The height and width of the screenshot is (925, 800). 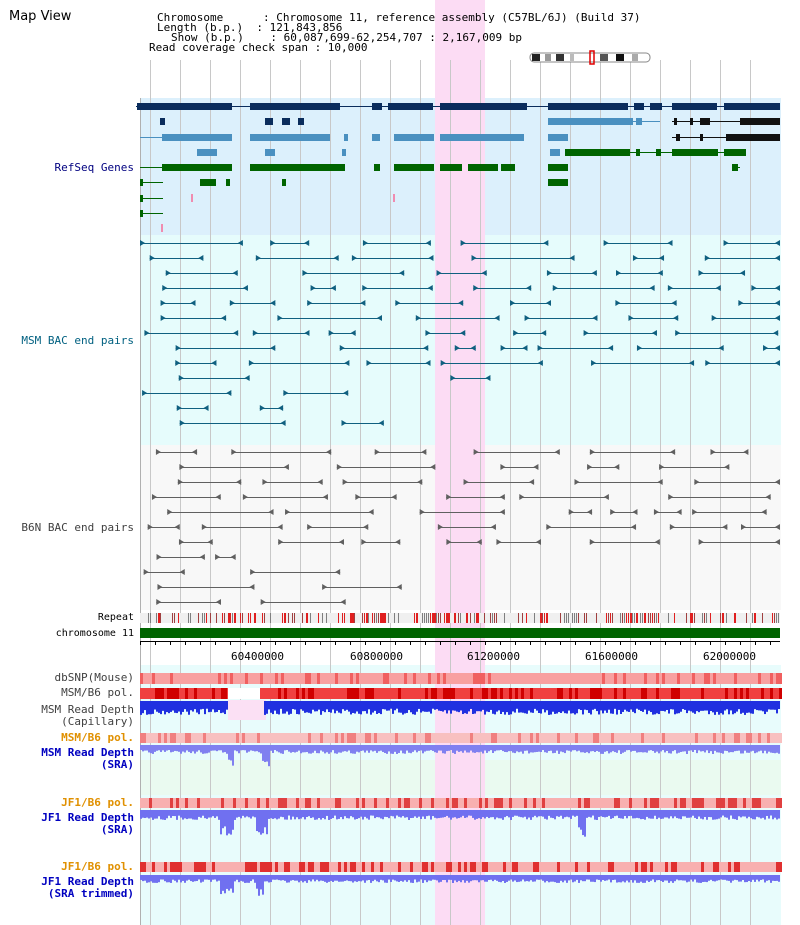 What do you see at coordinates (94, 167) in the screenshot?
I see `track-label-refseq: RefSeq Genes` at bounding box center [94, 167].